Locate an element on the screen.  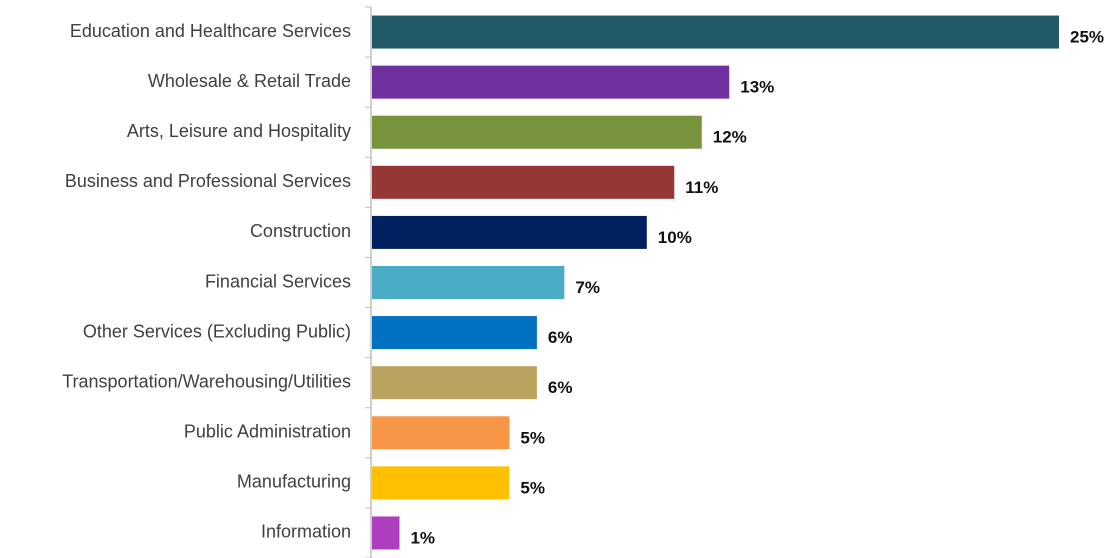
category-label: Manufacturing is located at coordinates (294, 482).